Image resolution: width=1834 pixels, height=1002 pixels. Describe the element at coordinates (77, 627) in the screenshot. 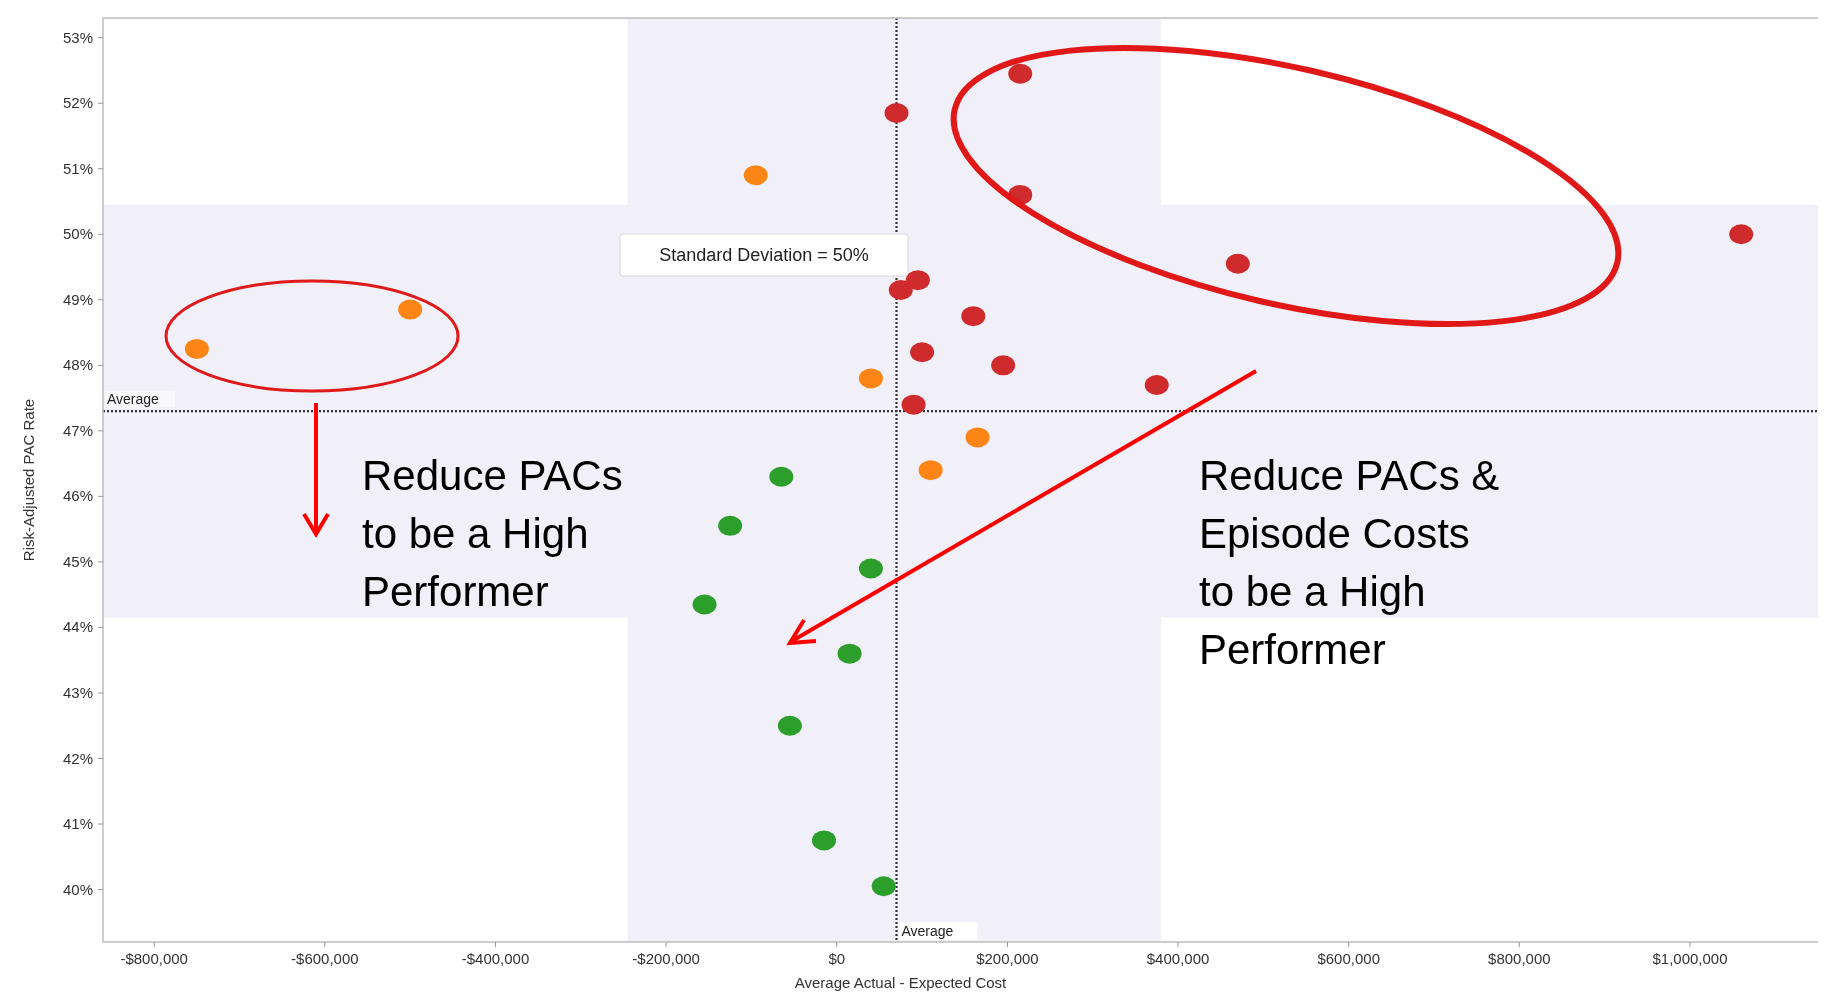

I see `y-tick-label: 44%` at that location.